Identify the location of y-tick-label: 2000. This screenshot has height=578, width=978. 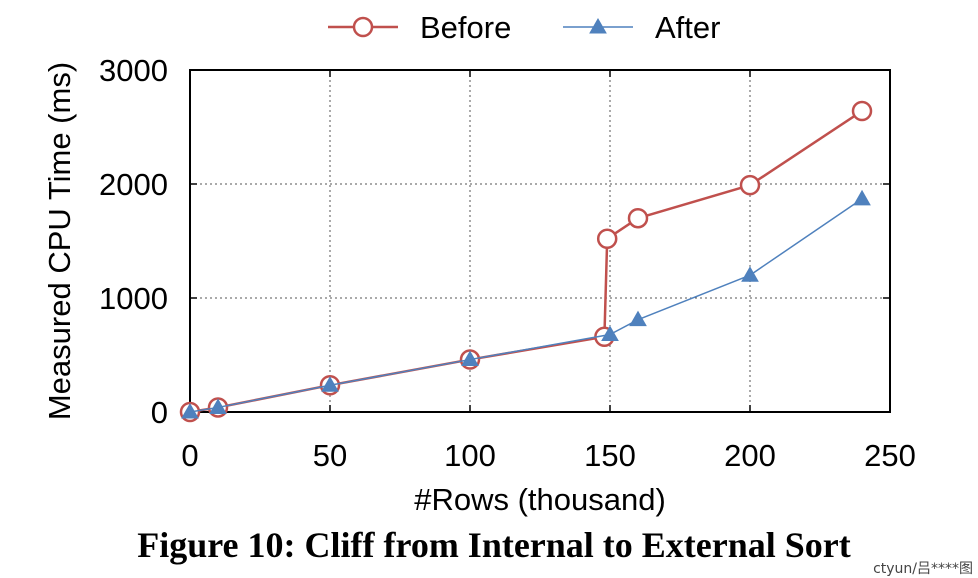
(133, 184).